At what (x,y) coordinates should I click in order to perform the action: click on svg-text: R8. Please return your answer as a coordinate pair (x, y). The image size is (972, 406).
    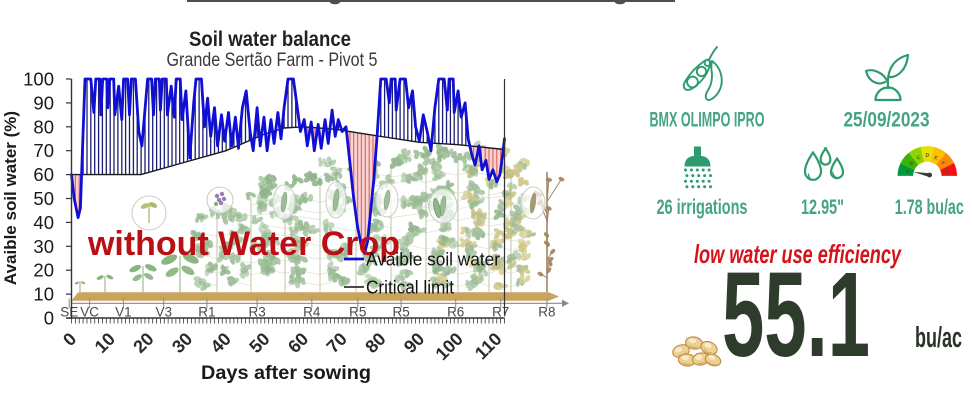
    Looking at the image, I should click on (546, 312).